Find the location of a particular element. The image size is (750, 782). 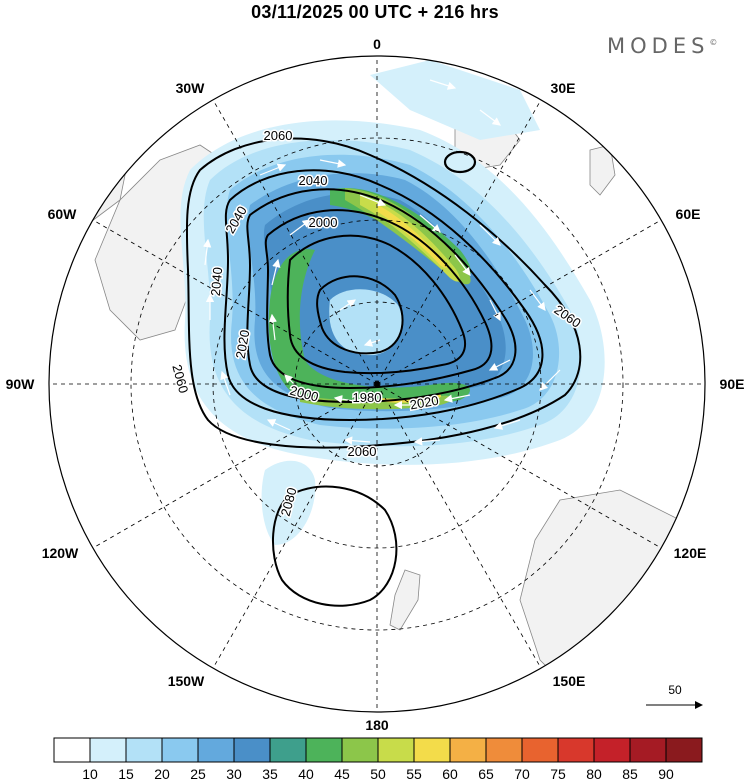

map-title: 03/11/2025 00 UTC + 216 hrs is located at coordinates (375, 12).